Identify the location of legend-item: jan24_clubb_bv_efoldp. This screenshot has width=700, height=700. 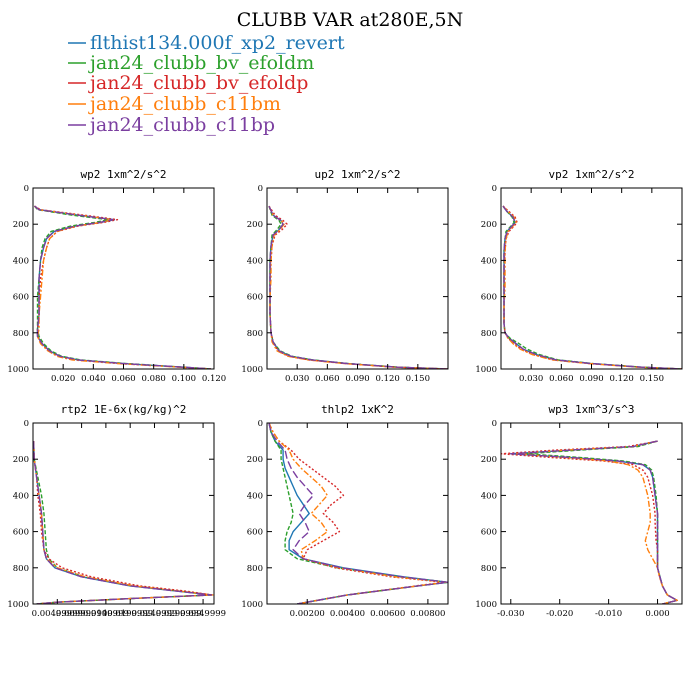
(188, 83).